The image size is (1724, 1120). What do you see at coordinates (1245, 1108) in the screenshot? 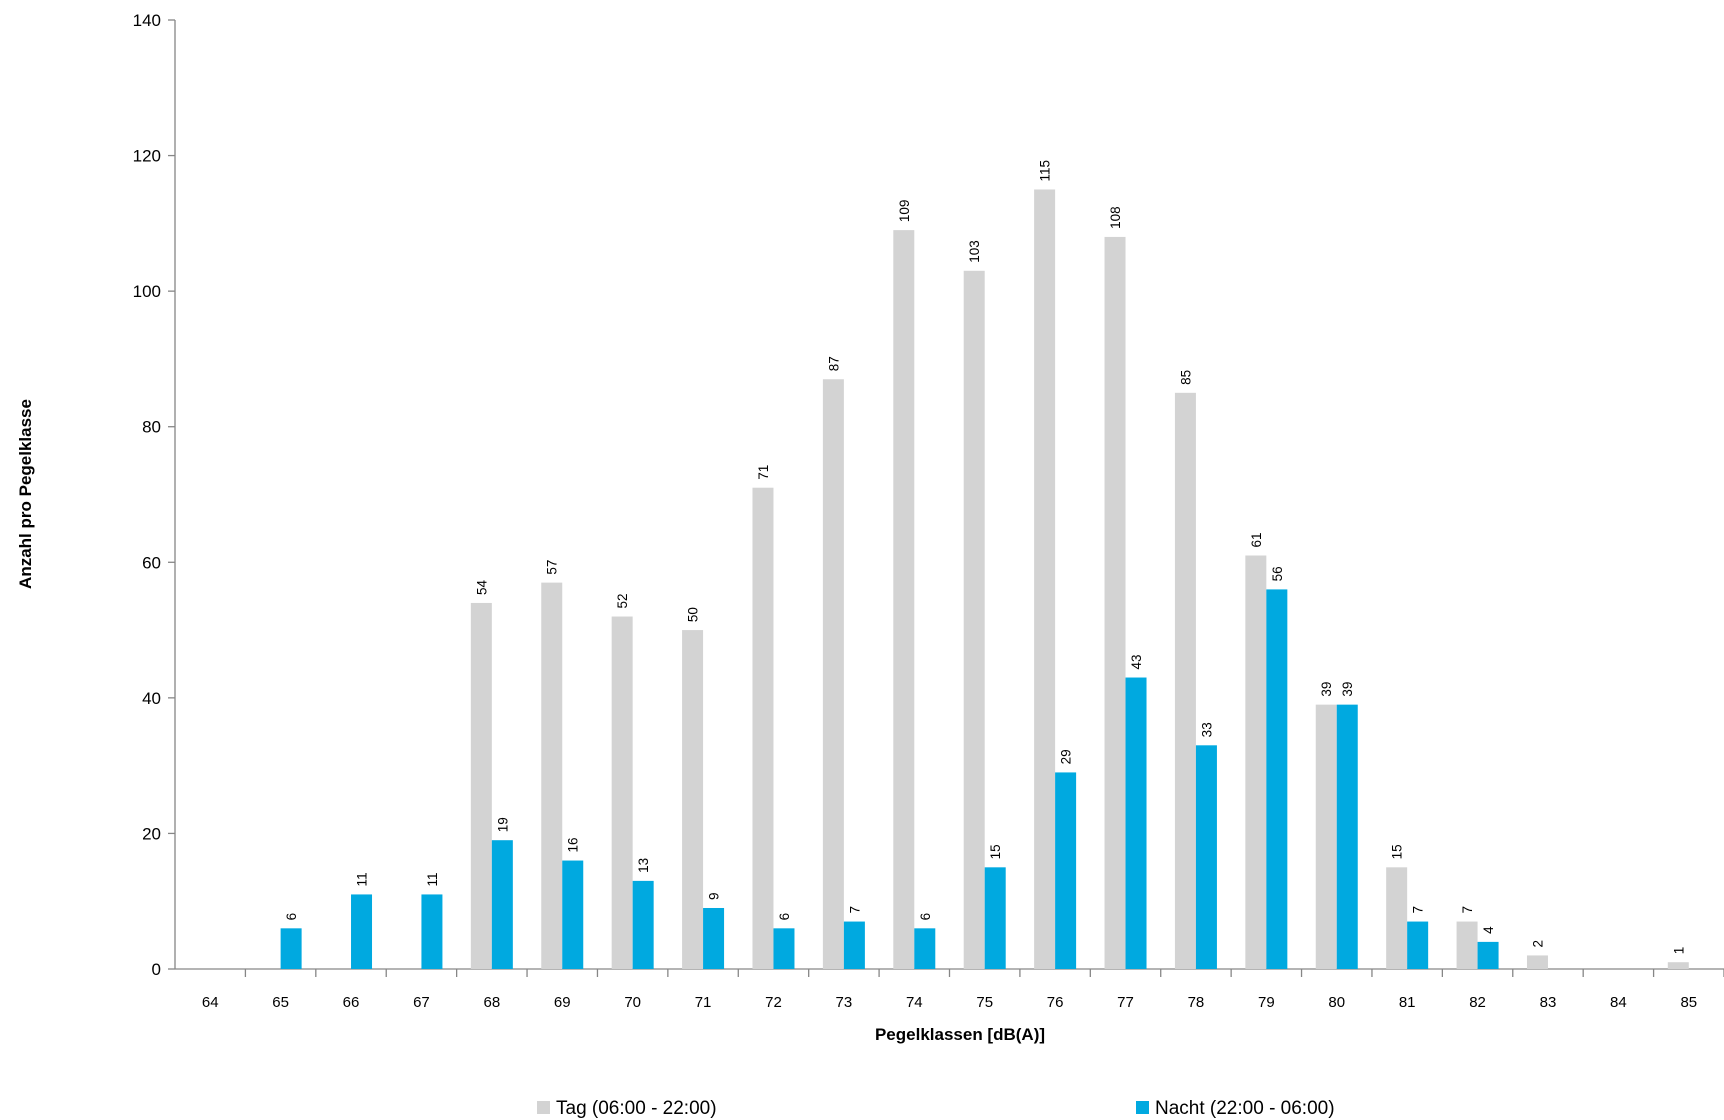
I see `legend-label-nacht: Nacht (22:00 - 06:00)` at bounding box center [1245, 1108].